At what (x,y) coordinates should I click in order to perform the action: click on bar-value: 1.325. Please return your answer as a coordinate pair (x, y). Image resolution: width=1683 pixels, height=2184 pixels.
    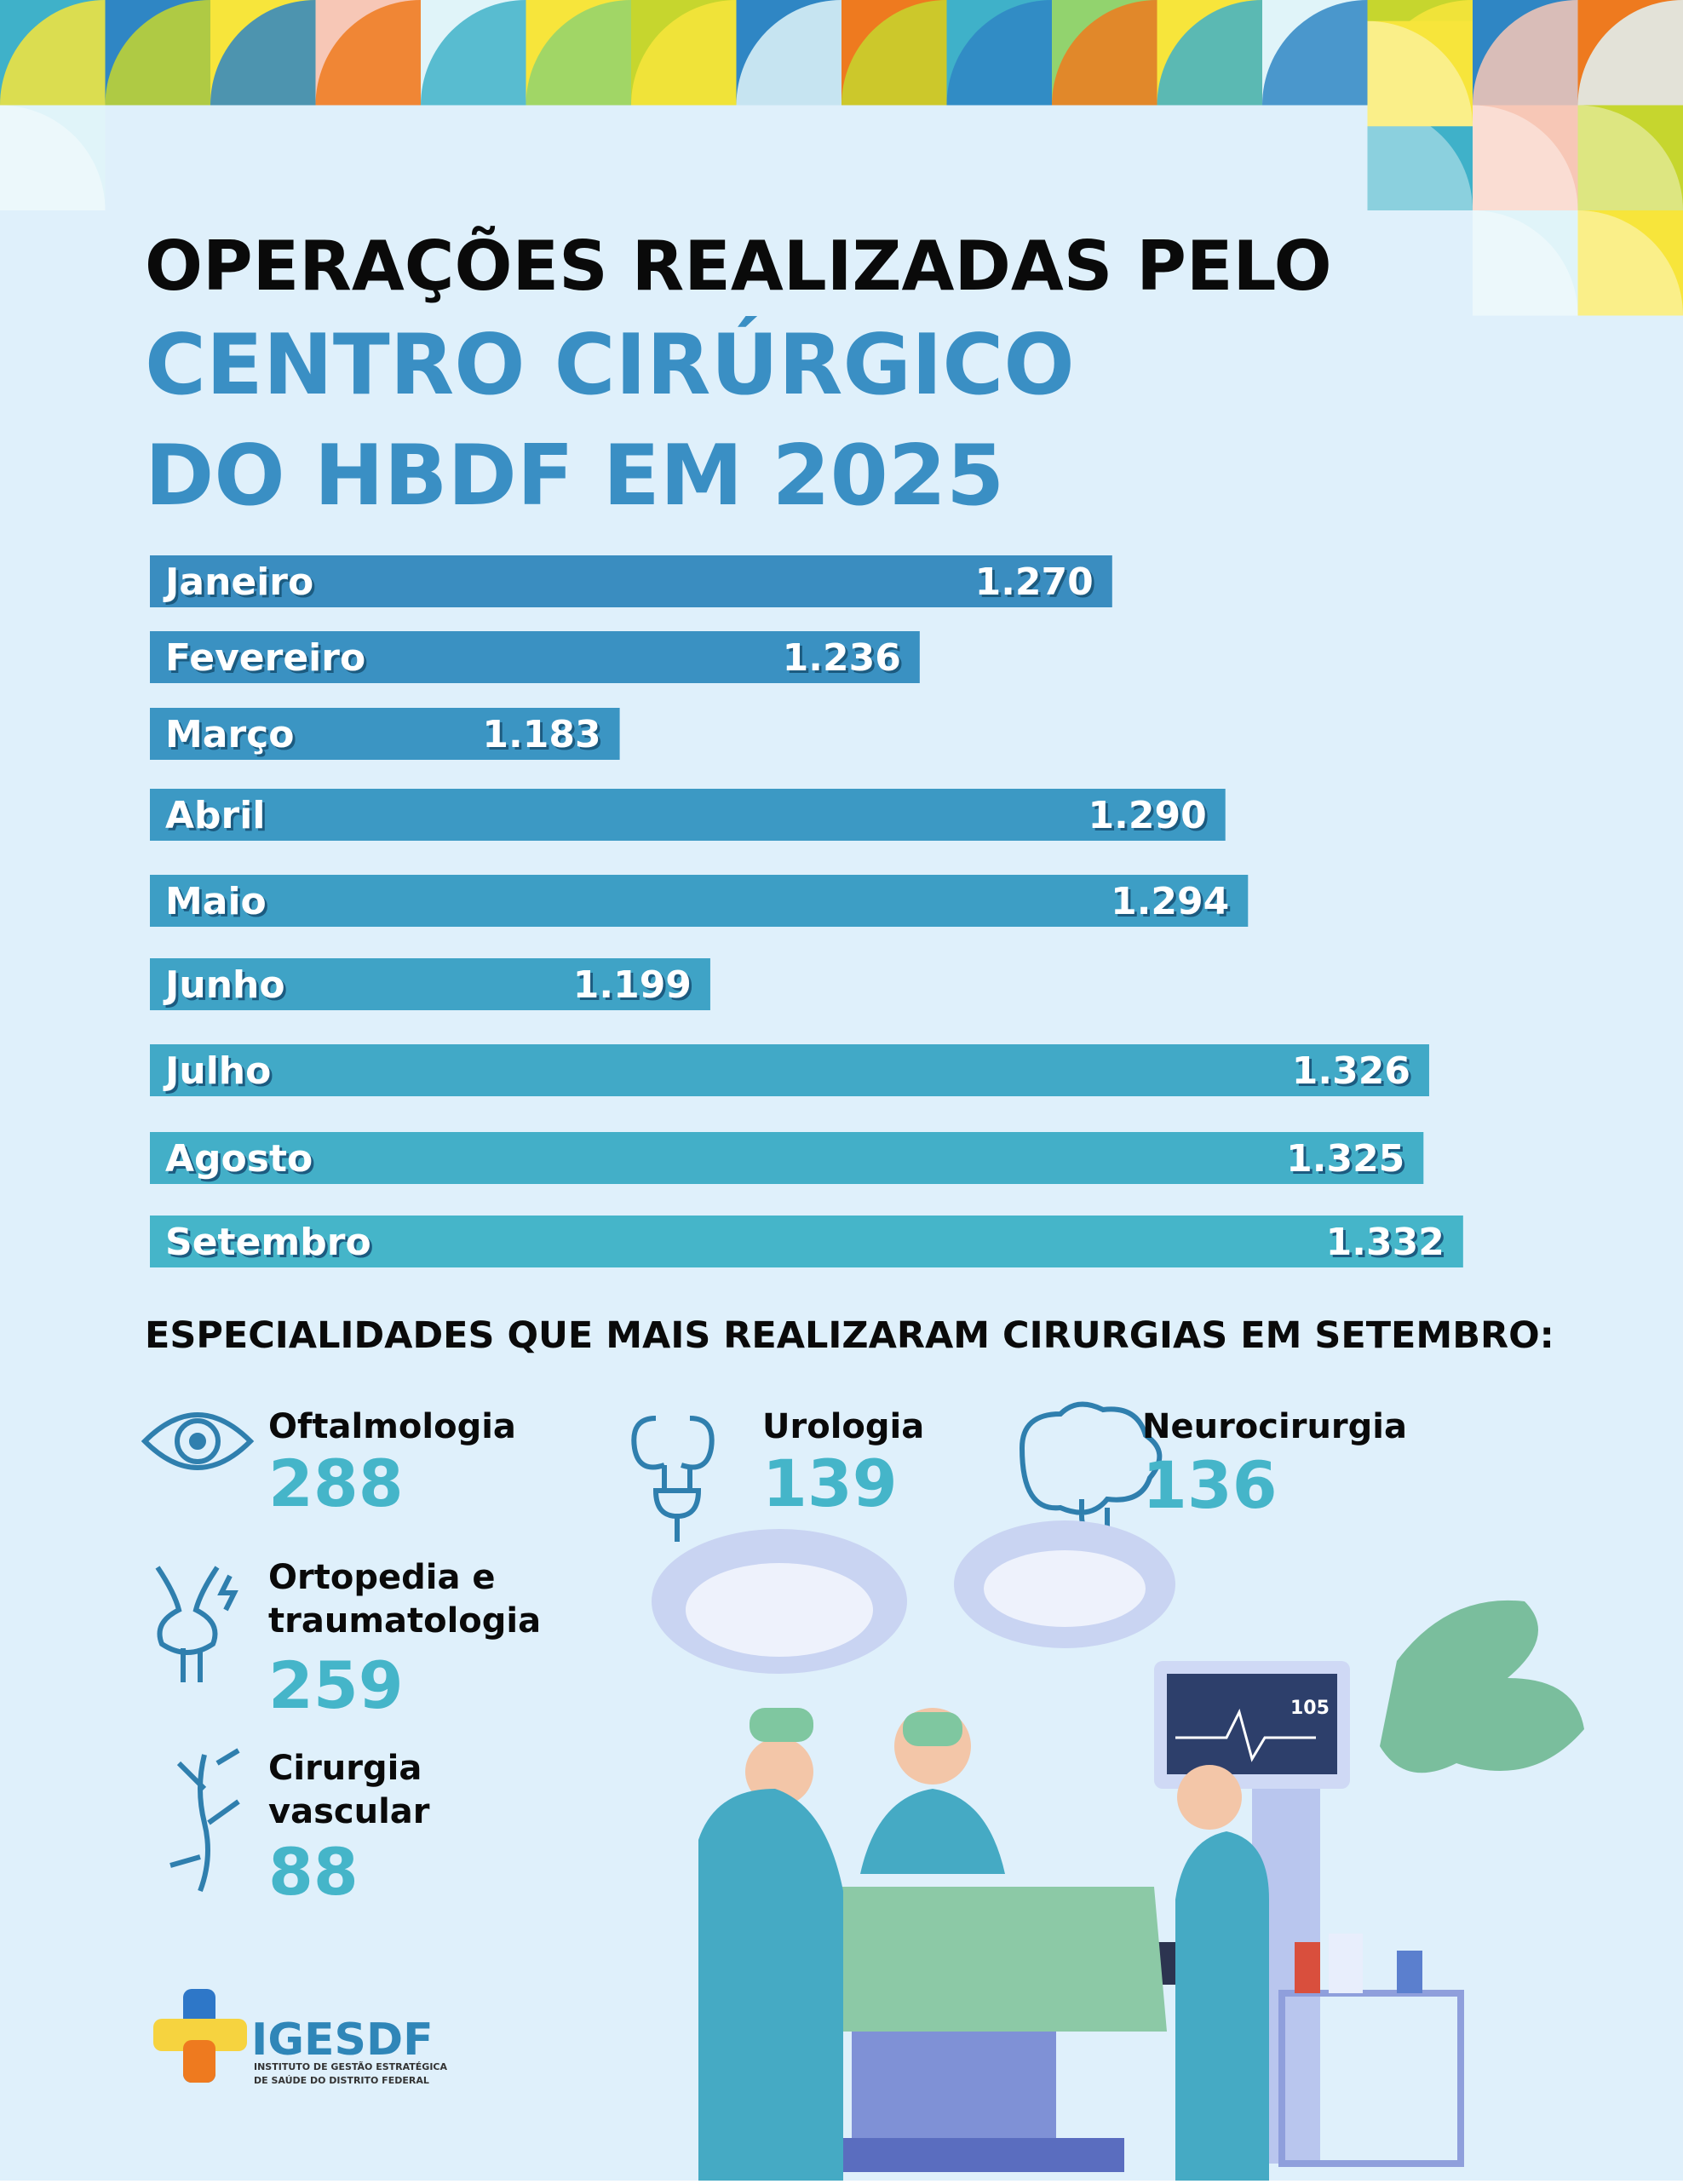
    Looking at the image, I should click on (1345, 1159).